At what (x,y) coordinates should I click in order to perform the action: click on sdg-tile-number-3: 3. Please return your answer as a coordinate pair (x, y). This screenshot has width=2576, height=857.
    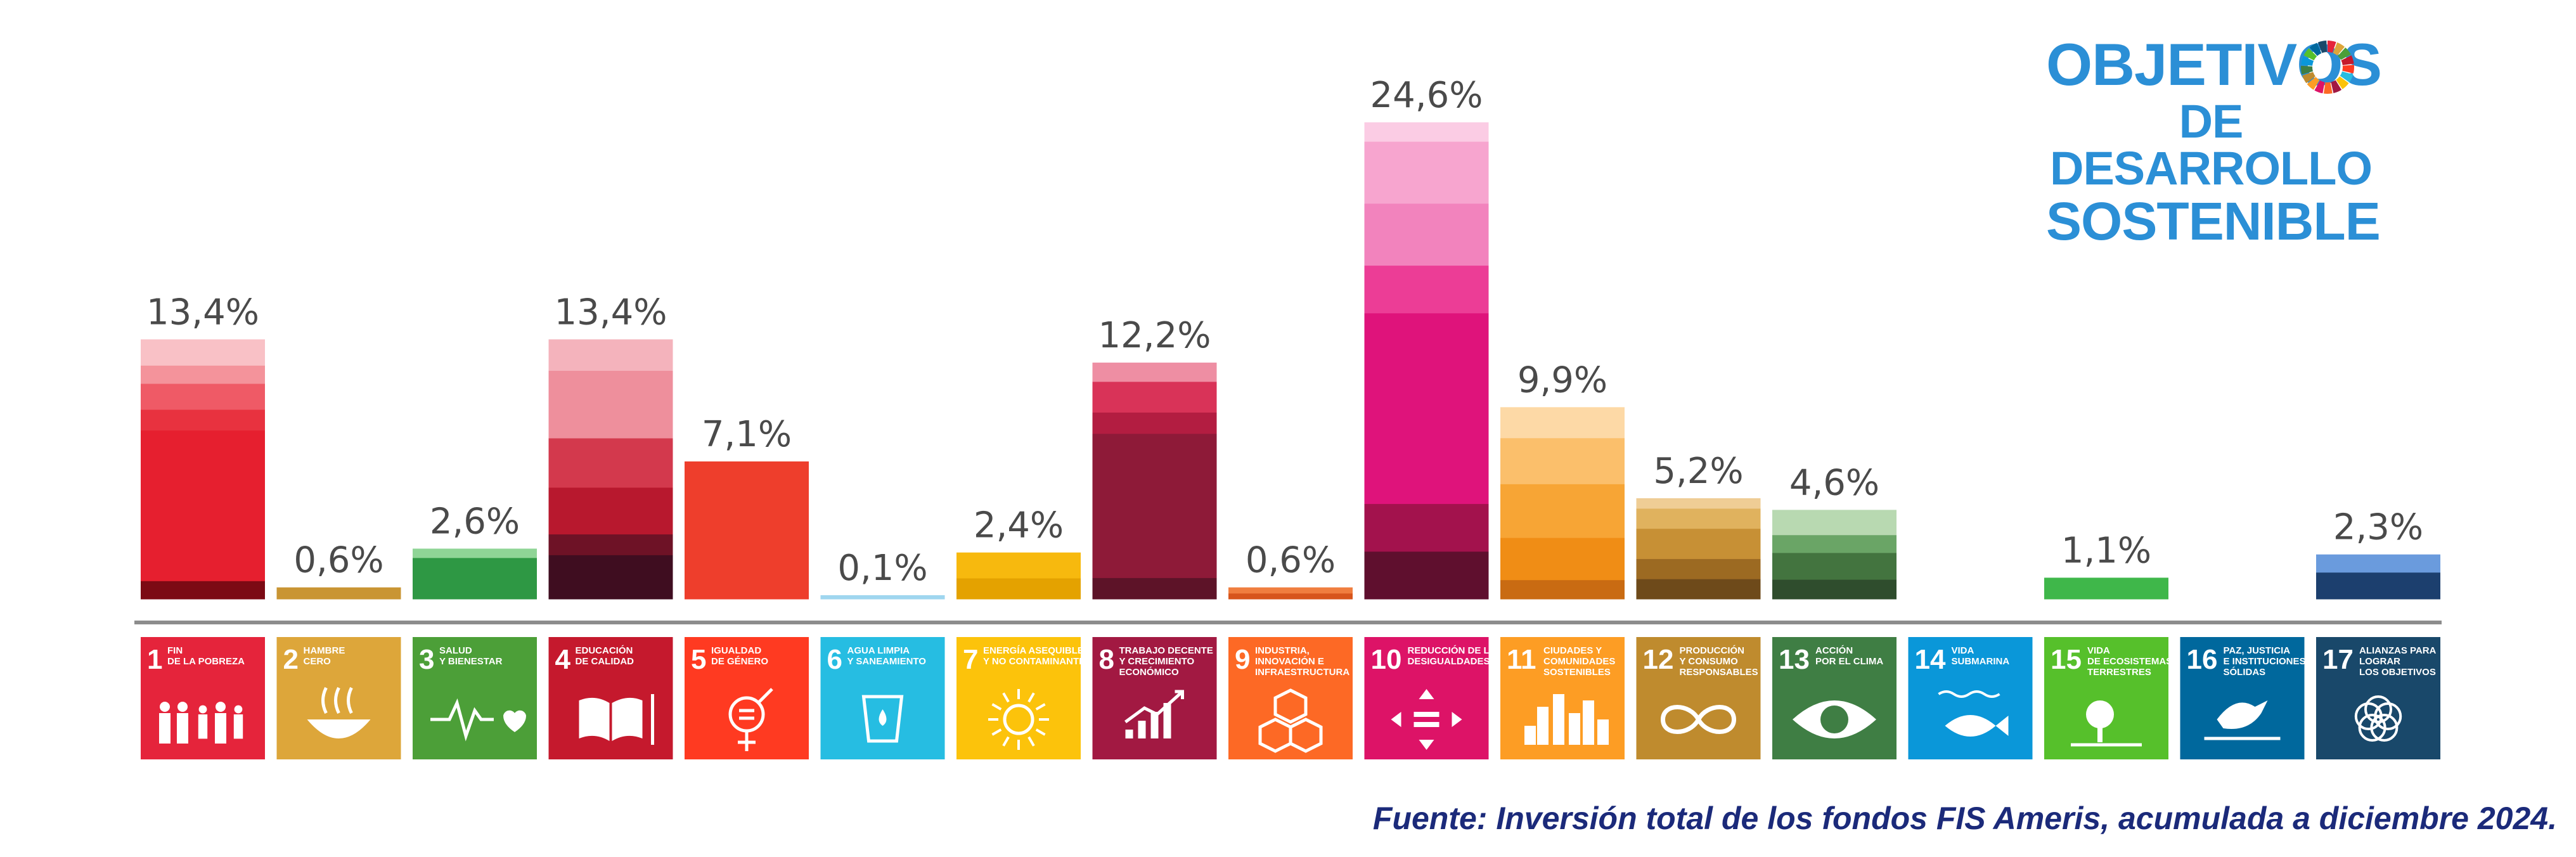
    Looking at the image, I should click on (426, 660).